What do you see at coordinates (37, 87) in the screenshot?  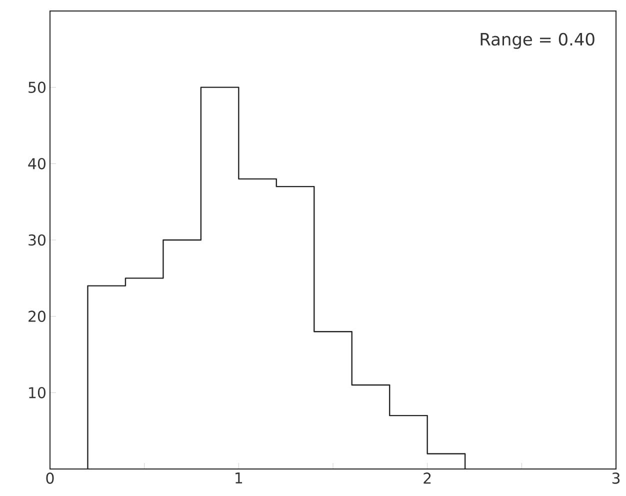 I see `y-tick-label: 50` at bounding box center [37, 87].